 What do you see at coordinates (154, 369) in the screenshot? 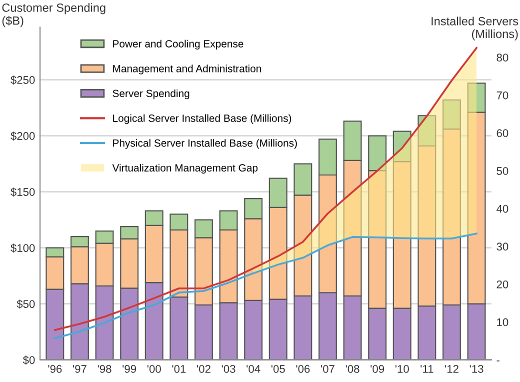
I see `x-tick-label: '00` at bounding box center [154, 369].